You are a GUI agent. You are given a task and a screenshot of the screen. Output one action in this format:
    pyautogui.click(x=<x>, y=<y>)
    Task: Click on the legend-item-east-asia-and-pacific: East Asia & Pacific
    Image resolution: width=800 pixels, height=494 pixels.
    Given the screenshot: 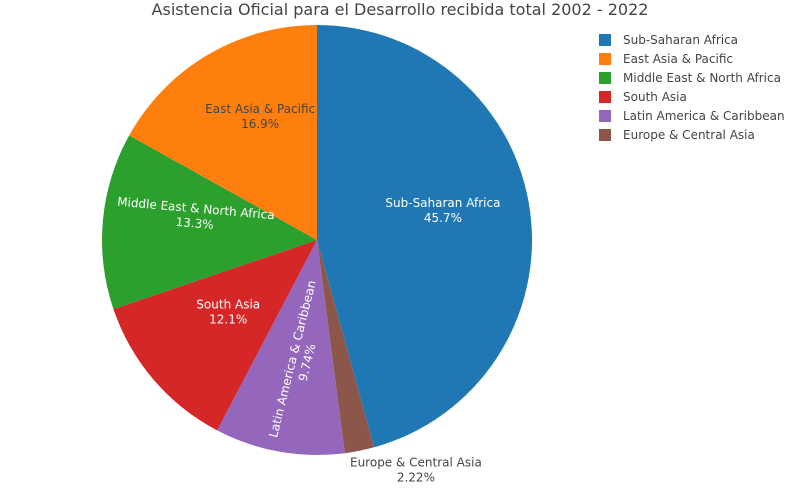 What is the action you would take?
    pyautogui.click(x=666, y=59)
    